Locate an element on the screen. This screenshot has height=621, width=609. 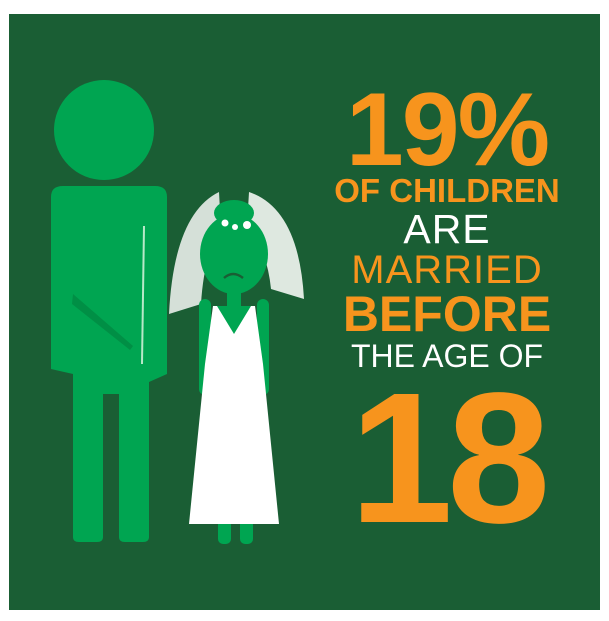
headline-line-3: MARRIED is located at coordinates (447, 270).